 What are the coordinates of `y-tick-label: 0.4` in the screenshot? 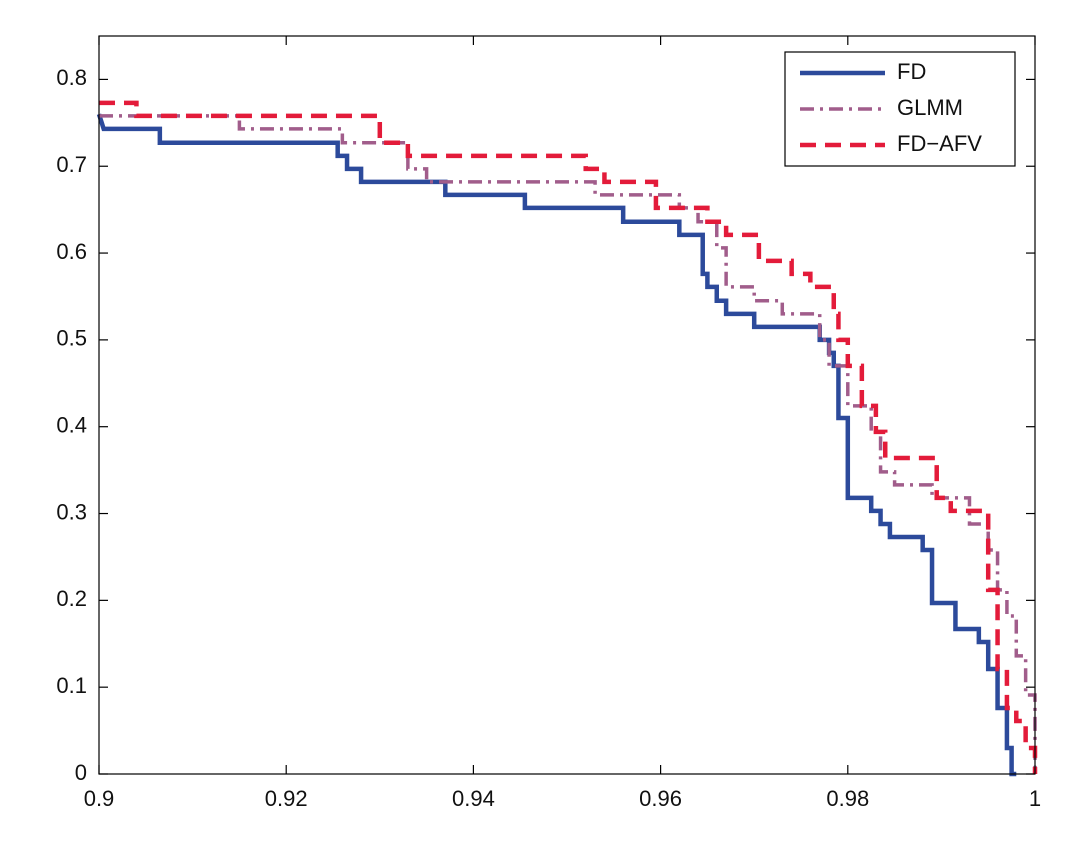 It's located at (71, 425).